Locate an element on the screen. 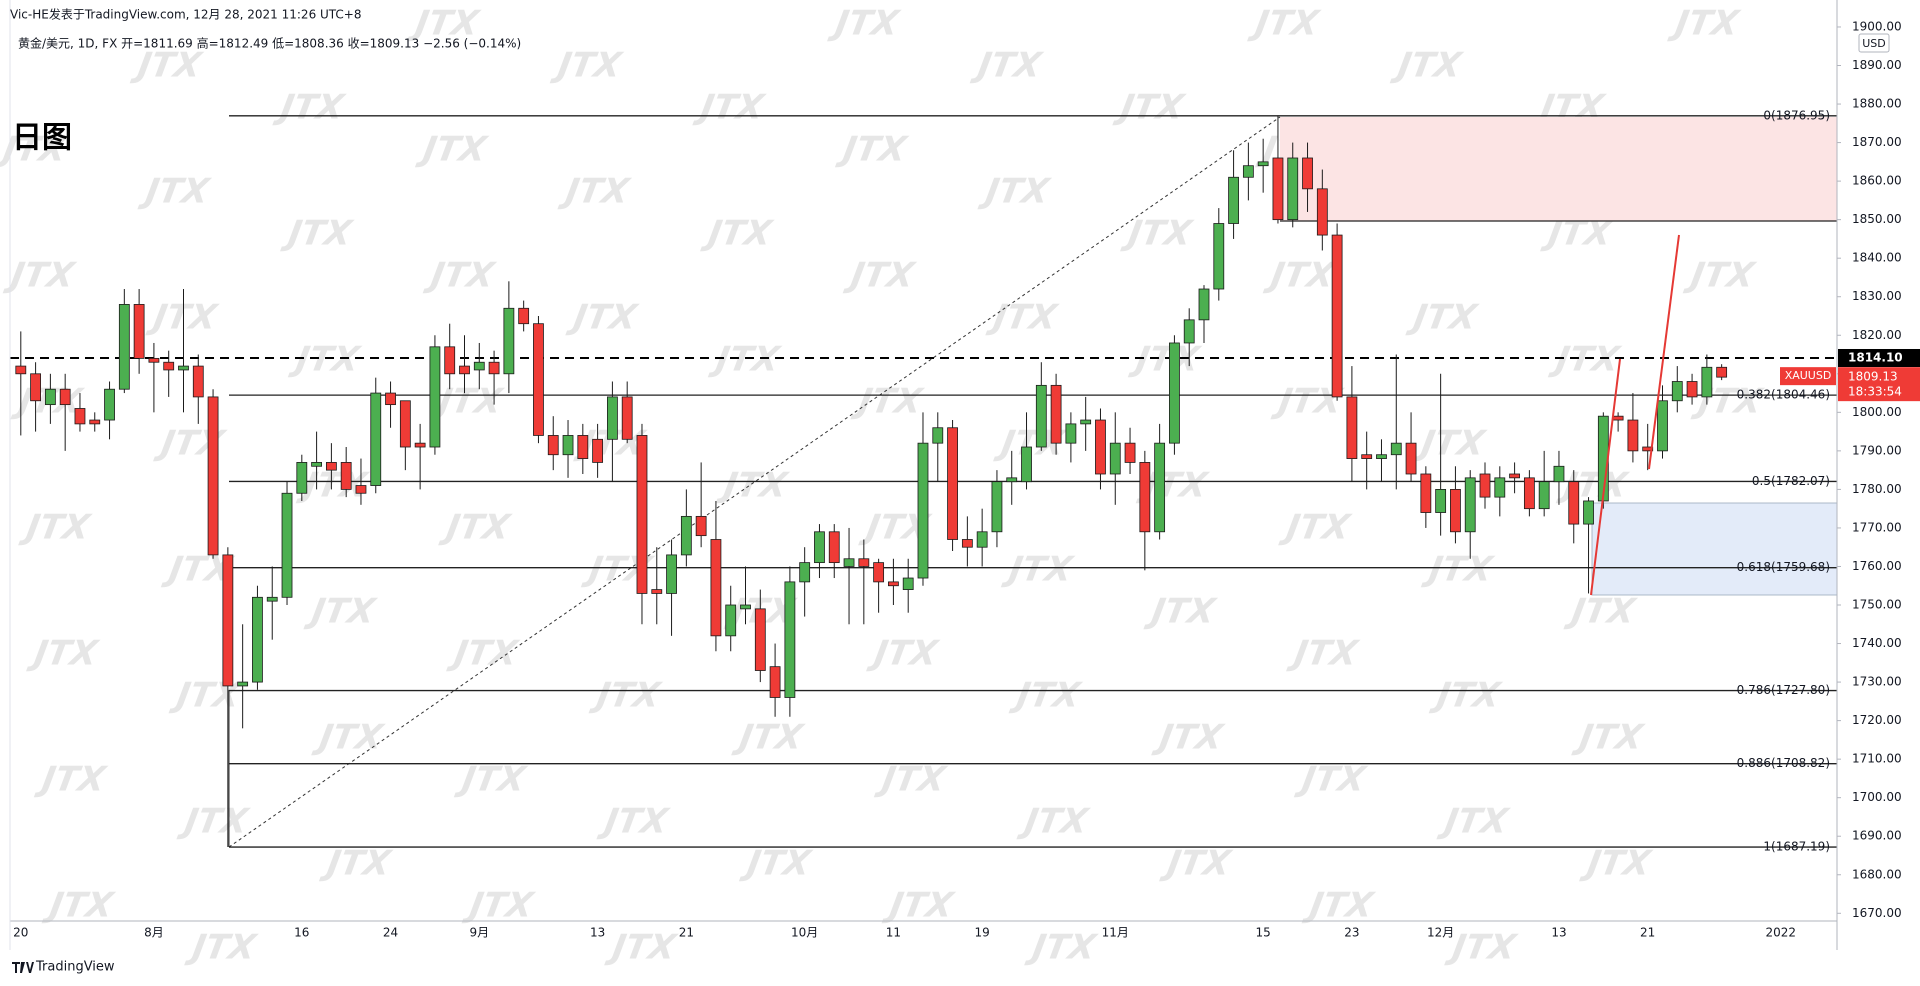  y-tick-label: 1860.00 is located at coordinates (1877, 181).